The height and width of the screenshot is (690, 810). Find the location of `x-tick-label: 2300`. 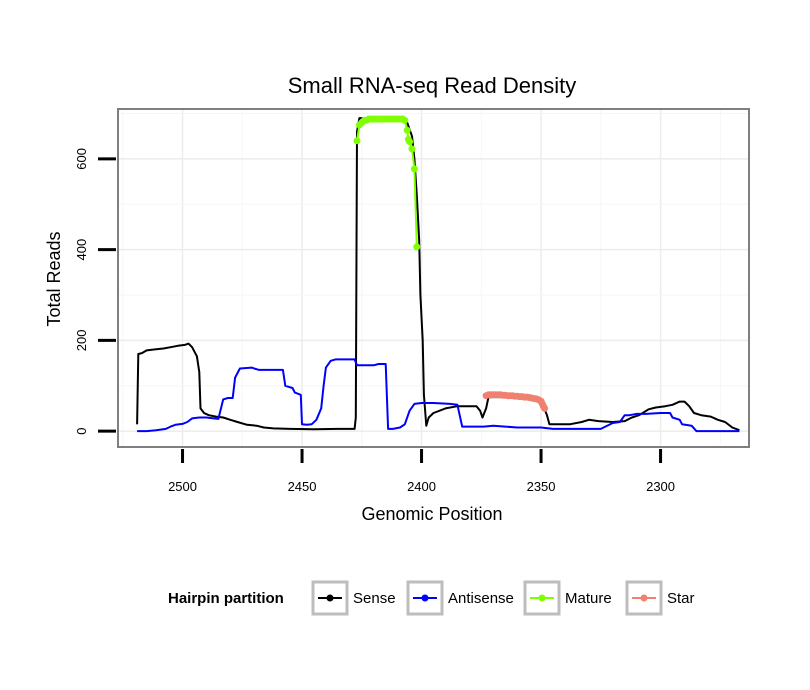

x-tick-label: 2300 is located at coordinates (660, 486).